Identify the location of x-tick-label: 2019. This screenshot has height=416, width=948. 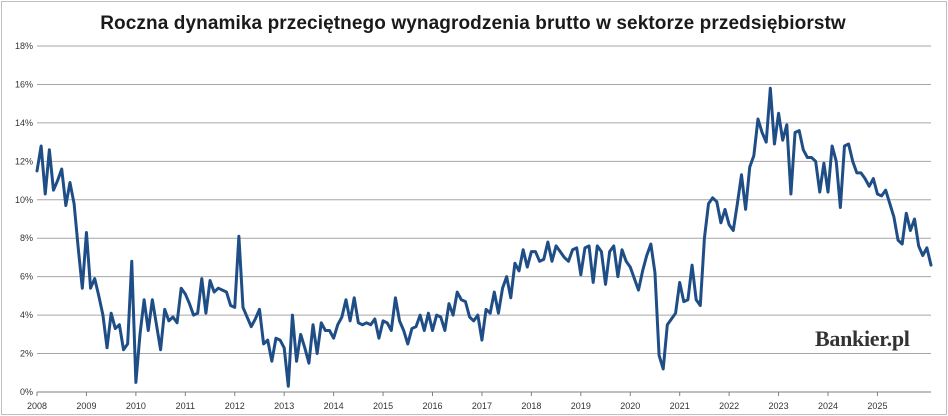
(581, 406).